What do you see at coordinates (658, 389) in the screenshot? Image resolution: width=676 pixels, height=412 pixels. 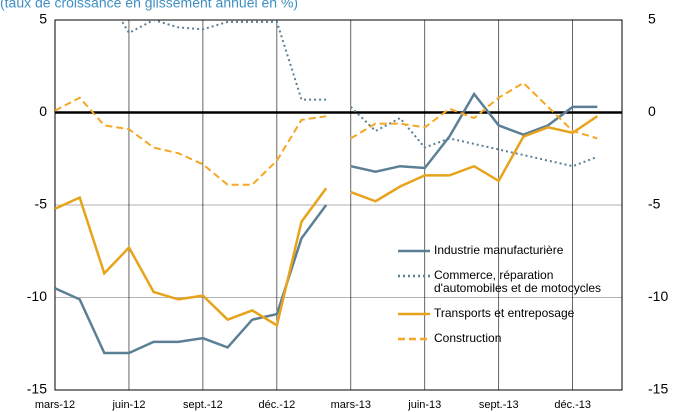 I see `y2-tick-label: -15` at bounding box center [658, 389].